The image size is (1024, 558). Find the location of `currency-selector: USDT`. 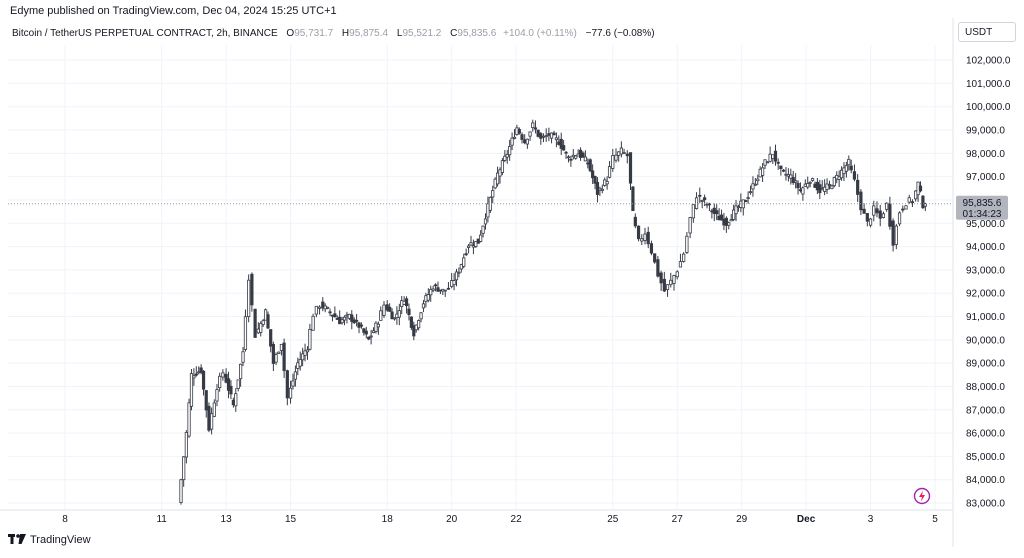

currency-selector: USDT is located at coordinates (987, 32).